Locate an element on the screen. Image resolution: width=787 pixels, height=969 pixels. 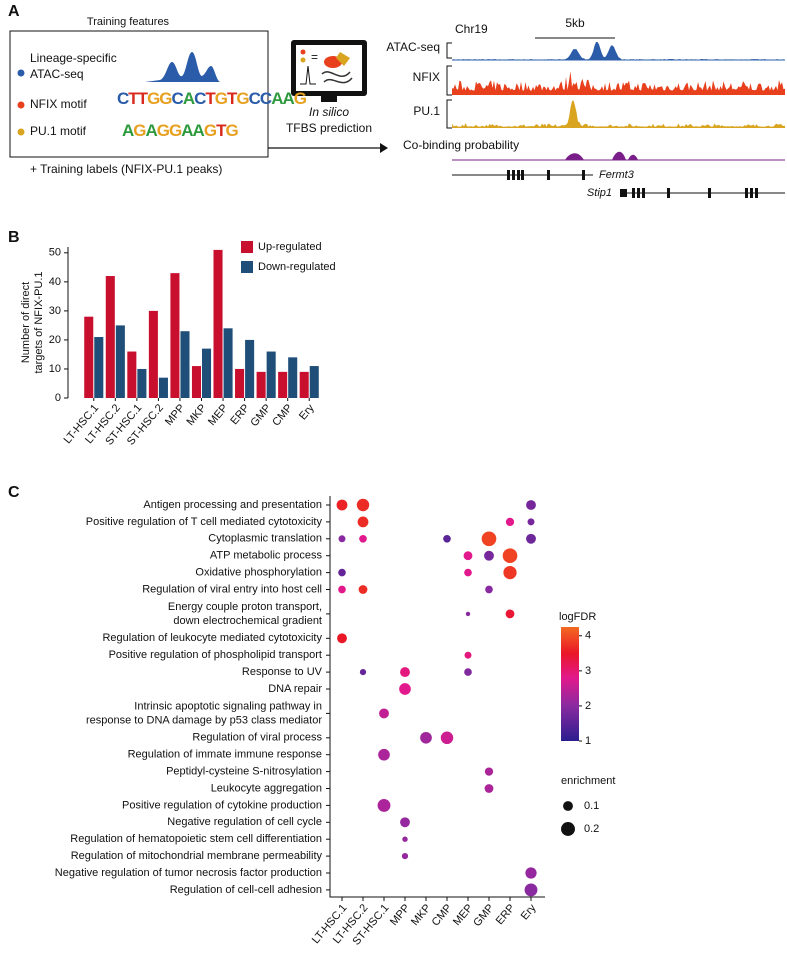
y-tick-label: Regulation of viral entry into host cell is located at coordinates (232, 589).